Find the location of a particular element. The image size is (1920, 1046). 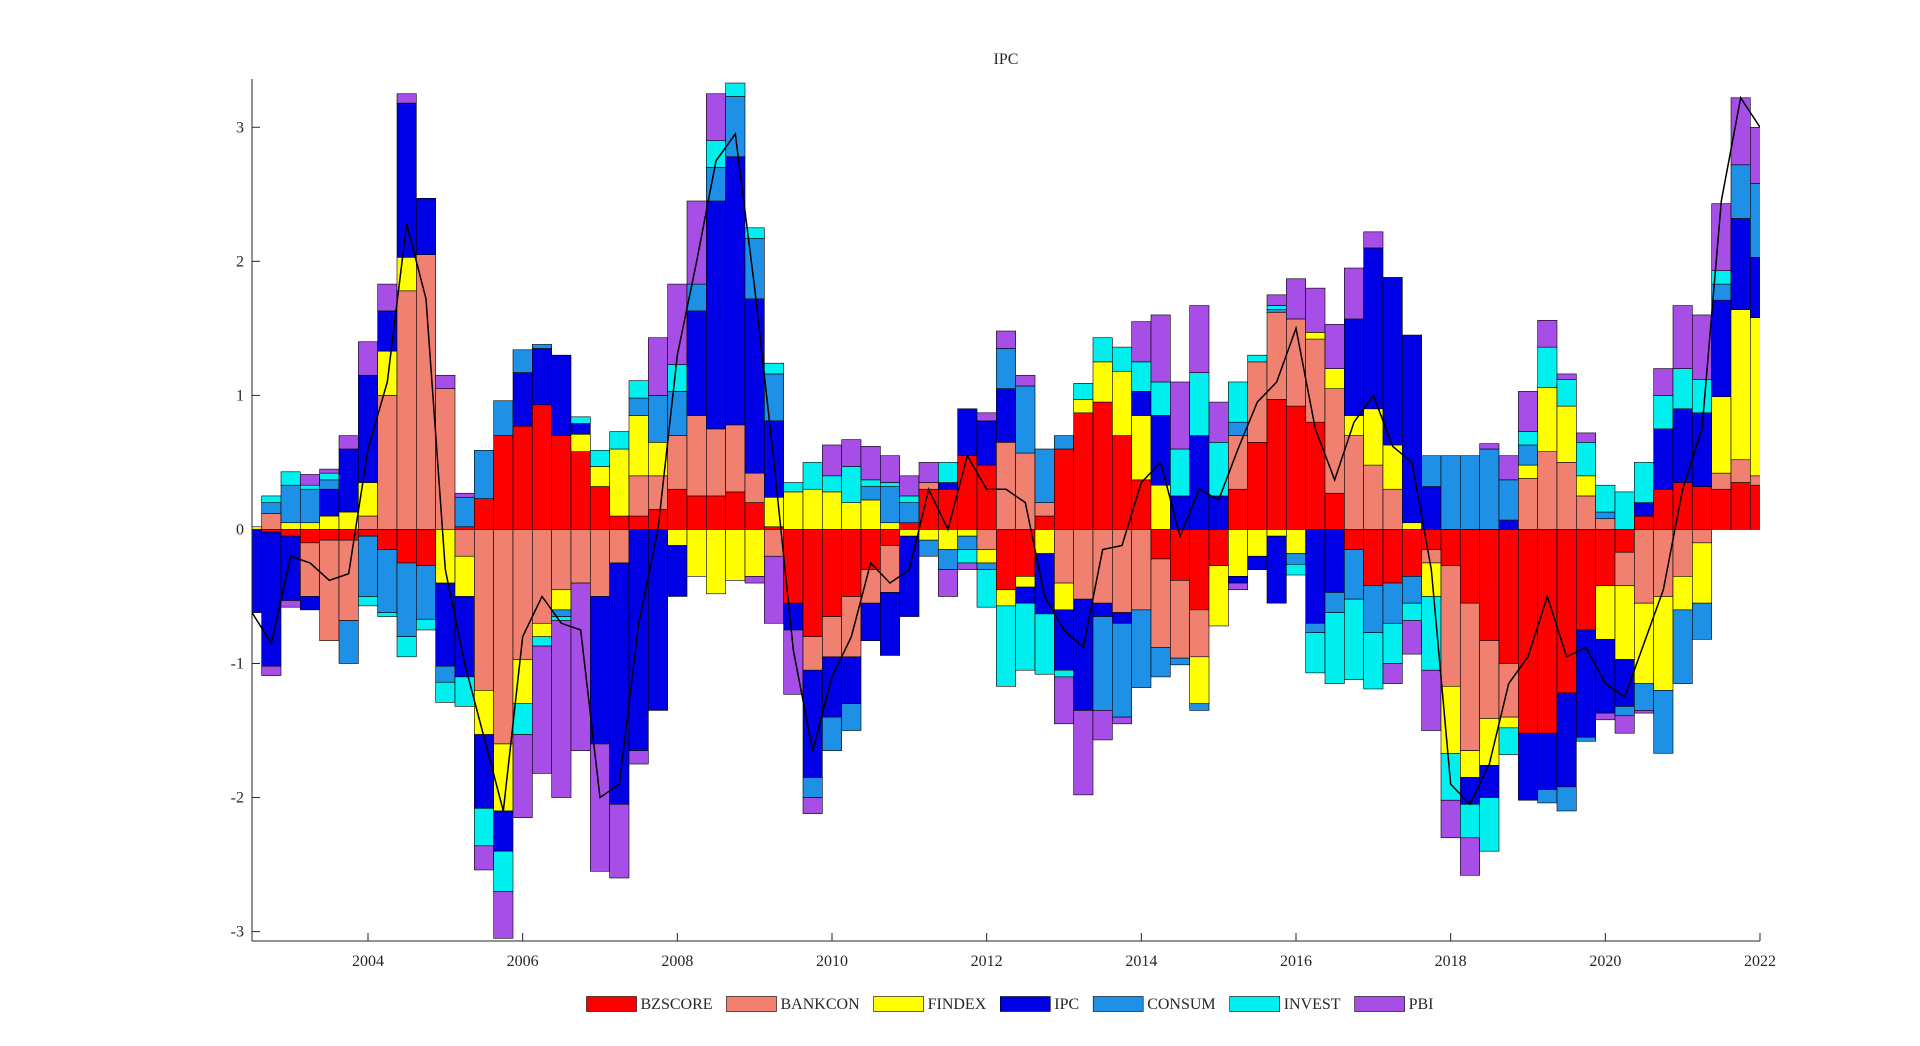

y-tick-label: 0 is located at coordinates (240, 529).